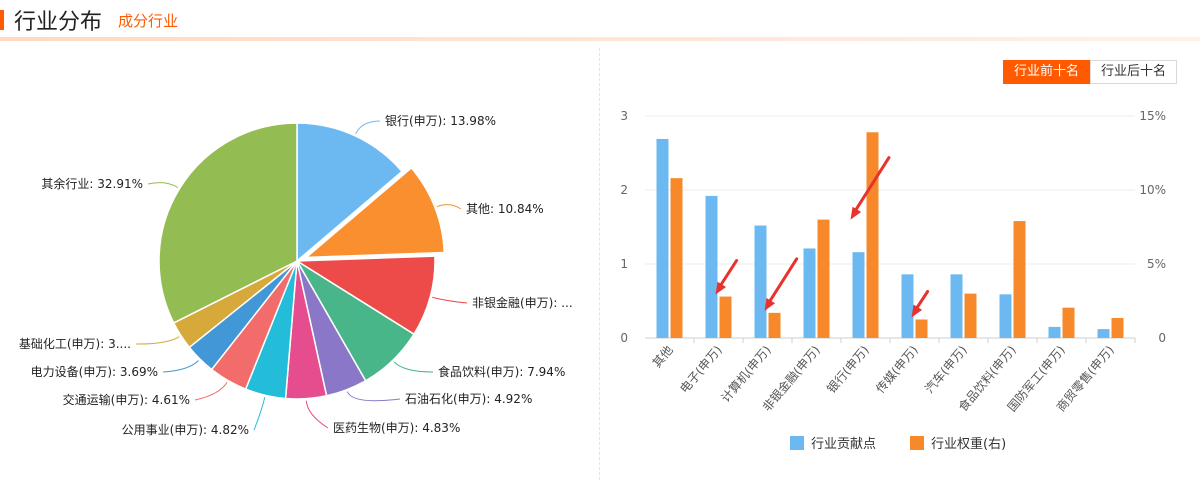 The width and height of the screenshot is (1200, 485). What do you see at coordinates (945, 369) in the screenshot?
I see `x-tick-label: 汽车(申万)` at bounding box center [945, 369].